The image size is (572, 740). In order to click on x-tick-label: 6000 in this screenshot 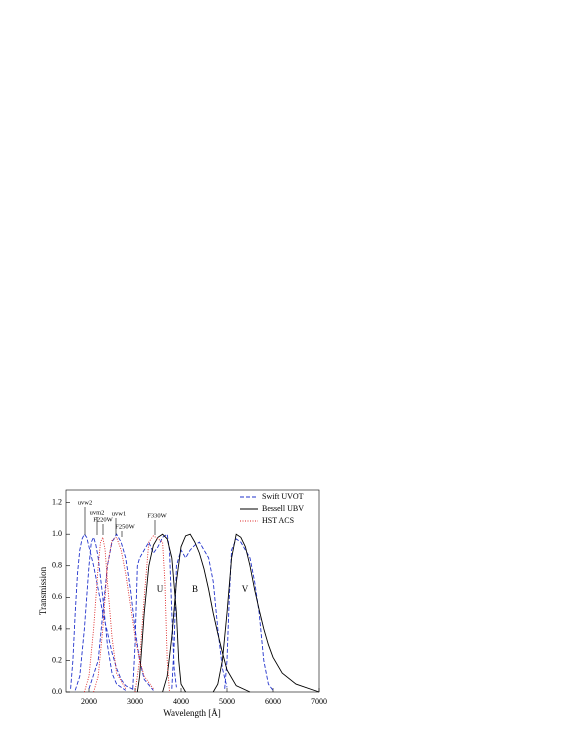, I will do `click(273, 701)`.